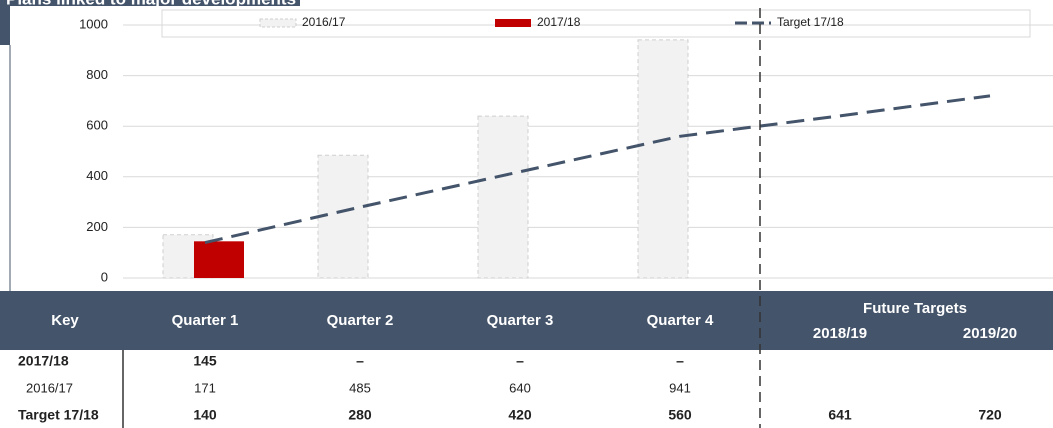 This screenshot has width=1053, height=428. What do you see at coordinates (43, 361) in the screenshot?
I see `row-label: 2017/18` at bounding box center [43, 361].